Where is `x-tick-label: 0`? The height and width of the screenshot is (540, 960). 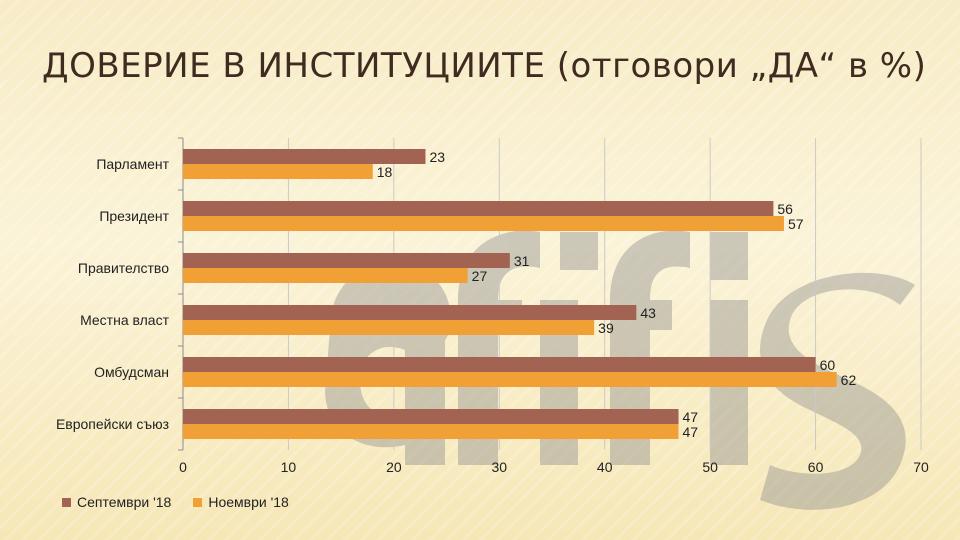 x-tick-label: 0 is located at coordinates (183, 467).